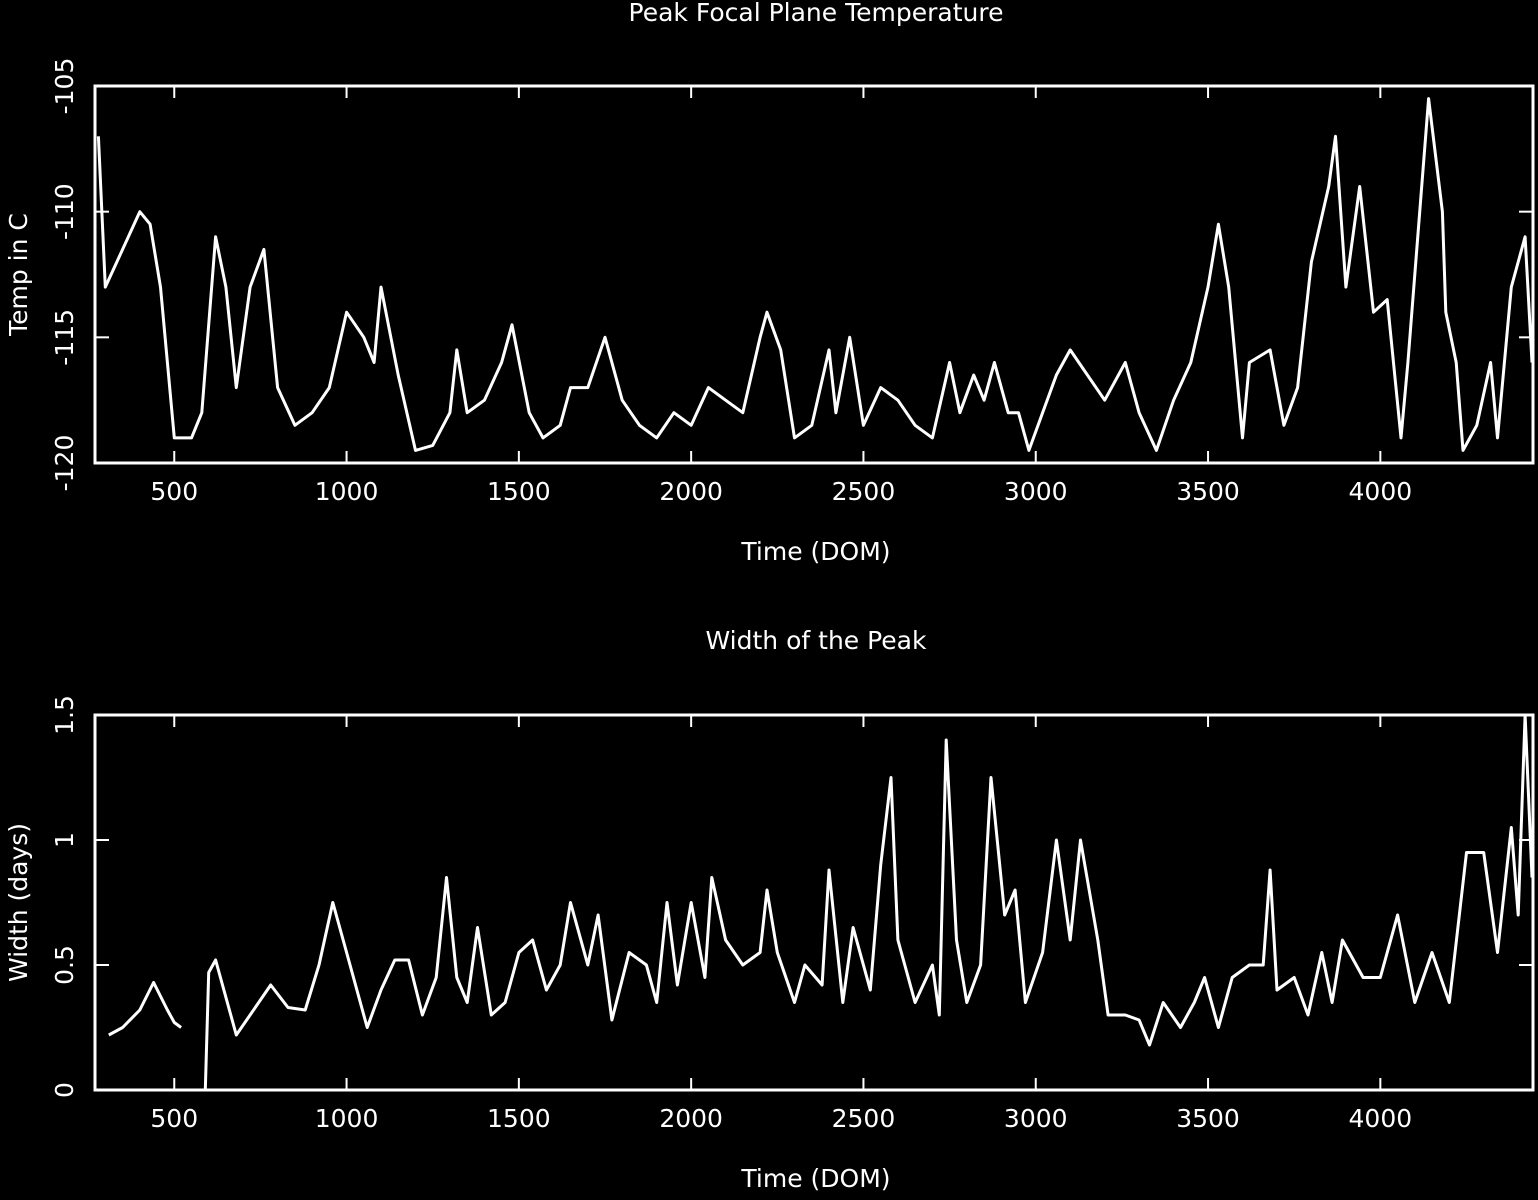 The height and width of the screenshot is (1200, 1538). What do you see at coordinates (64, 715) in the screenshot?
I see `y-tick-label: 1.5` at bounding box center [64, 715].